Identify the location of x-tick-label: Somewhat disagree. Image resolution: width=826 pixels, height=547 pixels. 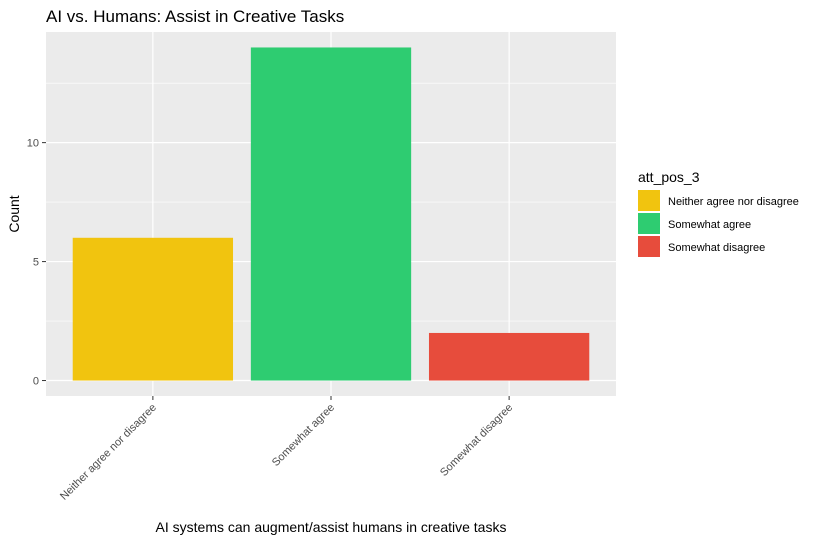
(476, 440).